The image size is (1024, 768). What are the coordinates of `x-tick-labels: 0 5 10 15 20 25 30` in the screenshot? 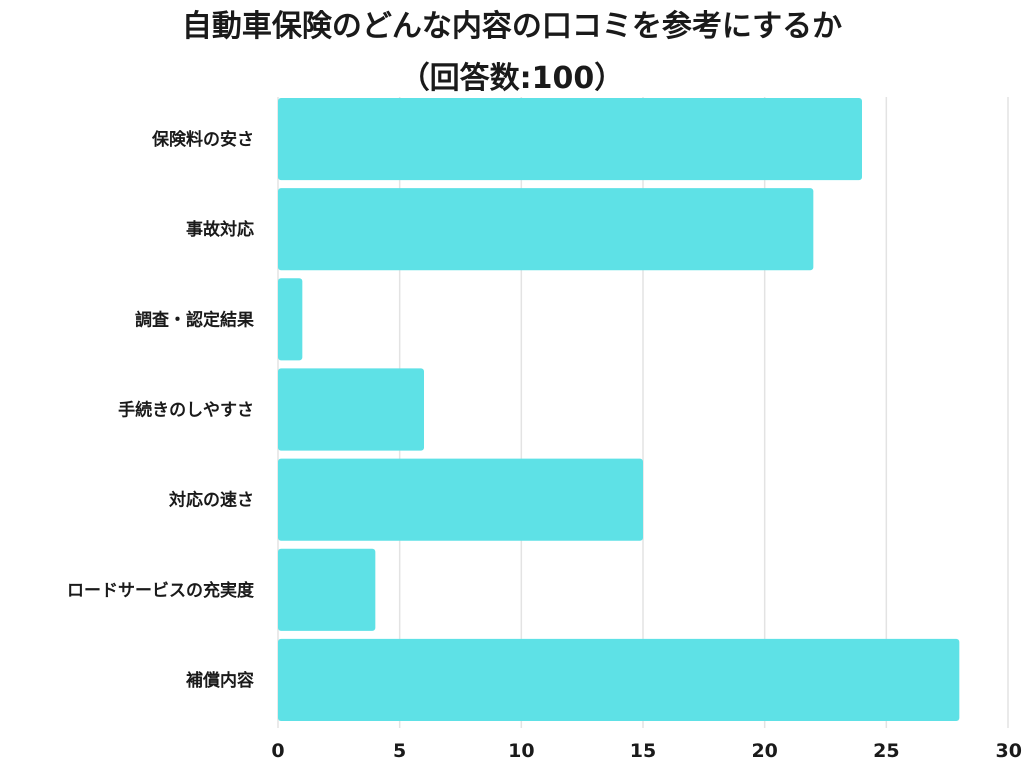 It's located at (646, 751).